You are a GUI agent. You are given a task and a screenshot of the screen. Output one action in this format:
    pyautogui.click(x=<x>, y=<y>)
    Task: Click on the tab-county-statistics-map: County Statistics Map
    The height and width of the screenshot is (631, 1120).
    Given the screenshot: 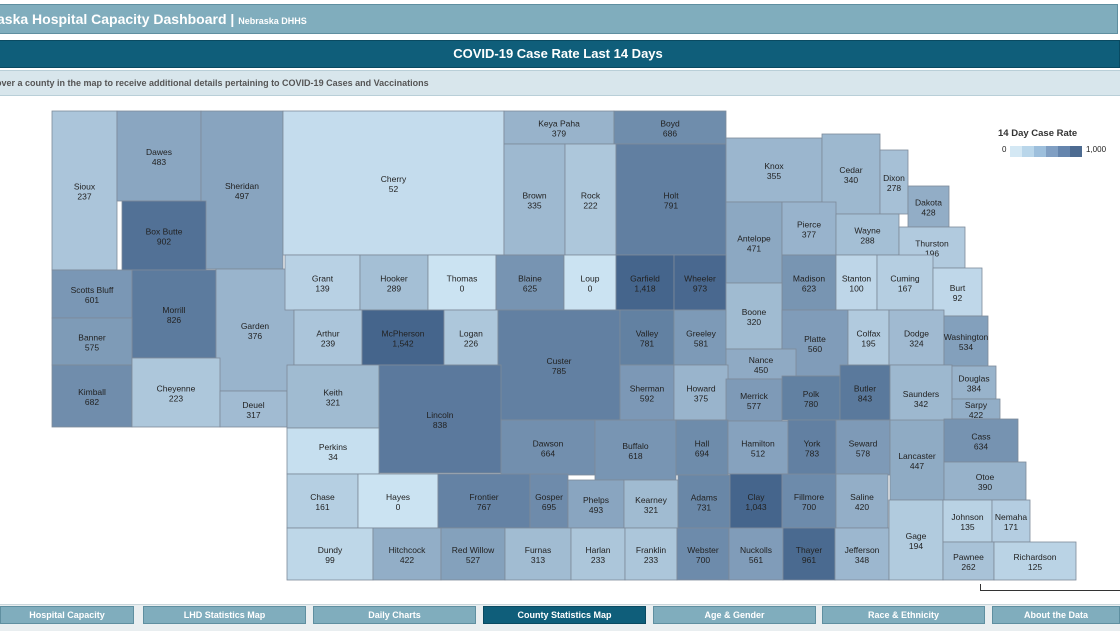 What is the action you would take?
    pyautogui.click(x=564, y=615)
    